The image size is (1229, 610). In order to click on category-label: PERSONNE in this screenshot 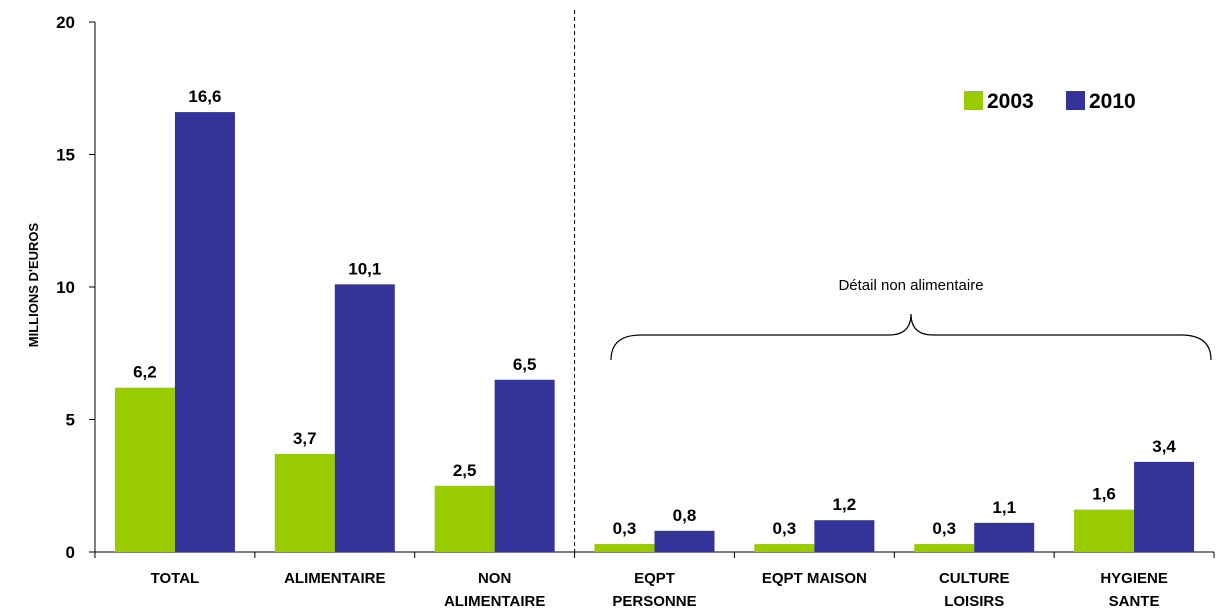, I will do `click(654, 601)`.